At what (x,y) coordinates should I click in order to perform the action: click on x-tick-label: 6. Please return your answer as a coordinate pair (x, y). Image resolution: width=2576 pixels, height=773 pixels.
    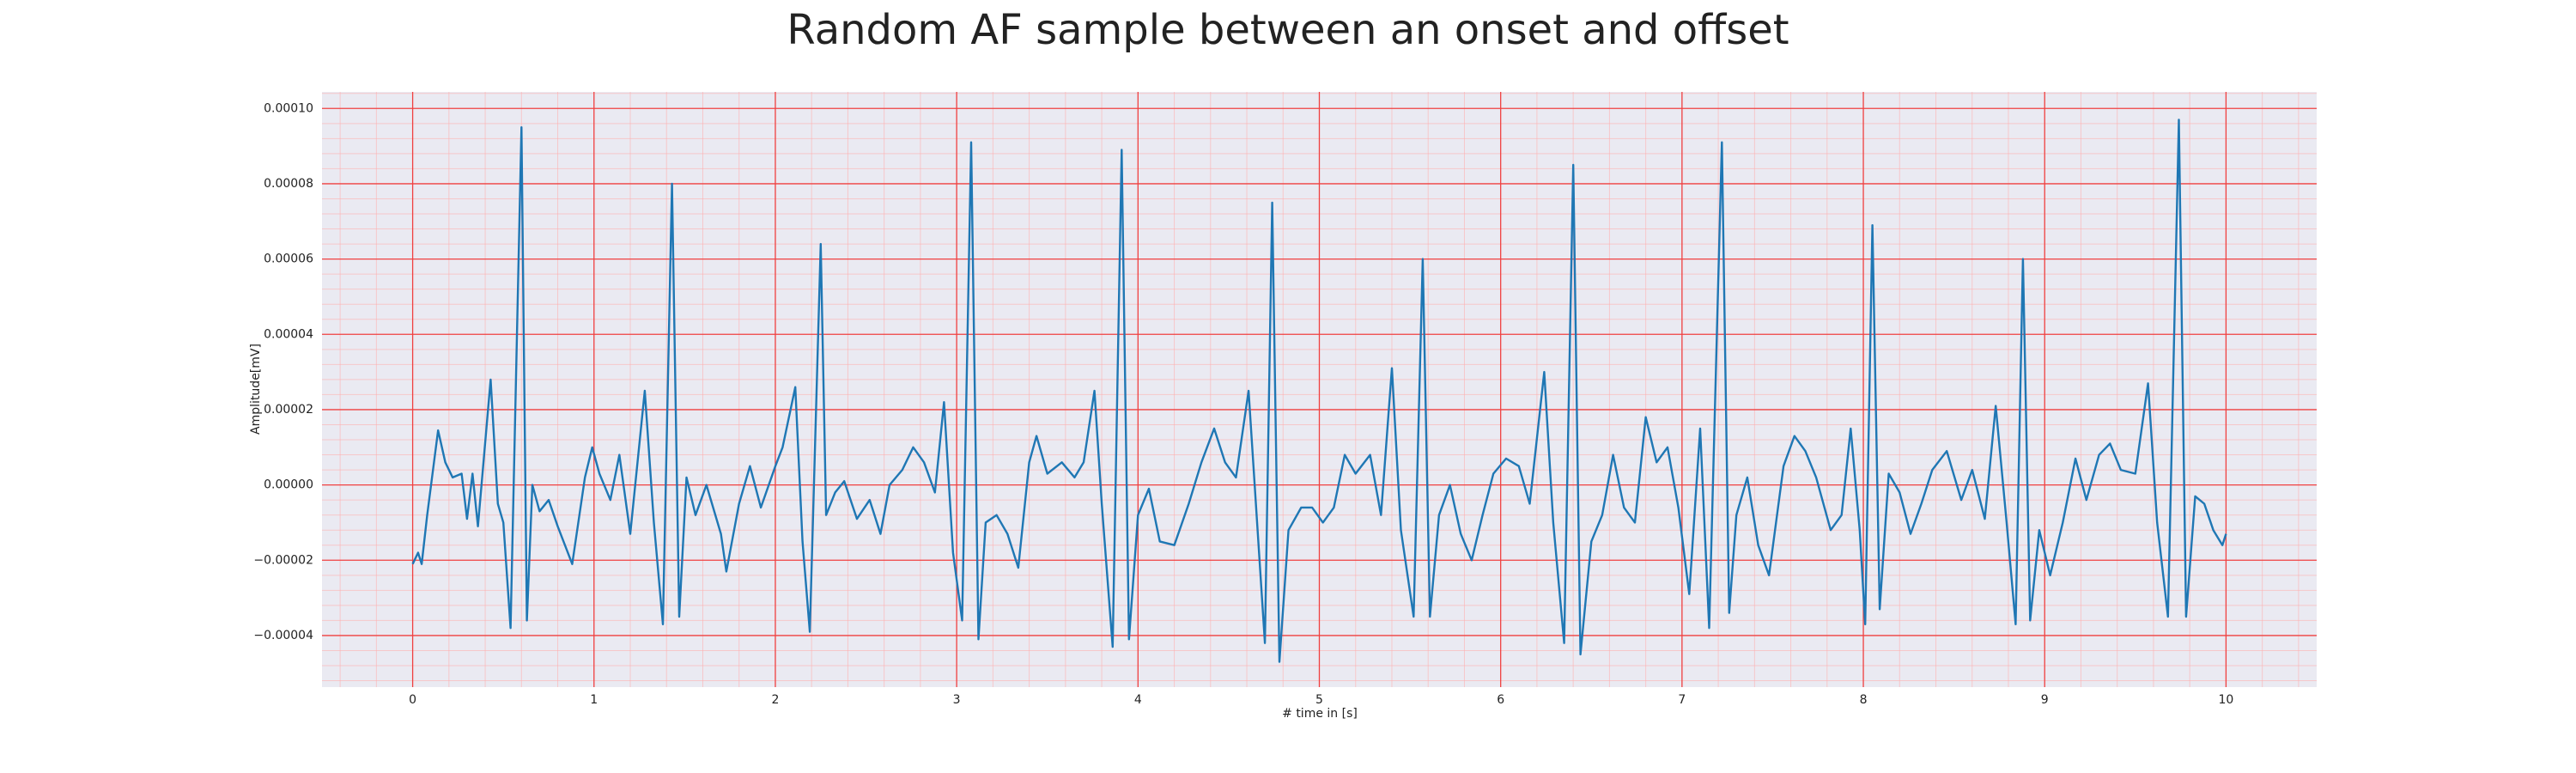
    Looking at the image, I should click on (1500, 700).